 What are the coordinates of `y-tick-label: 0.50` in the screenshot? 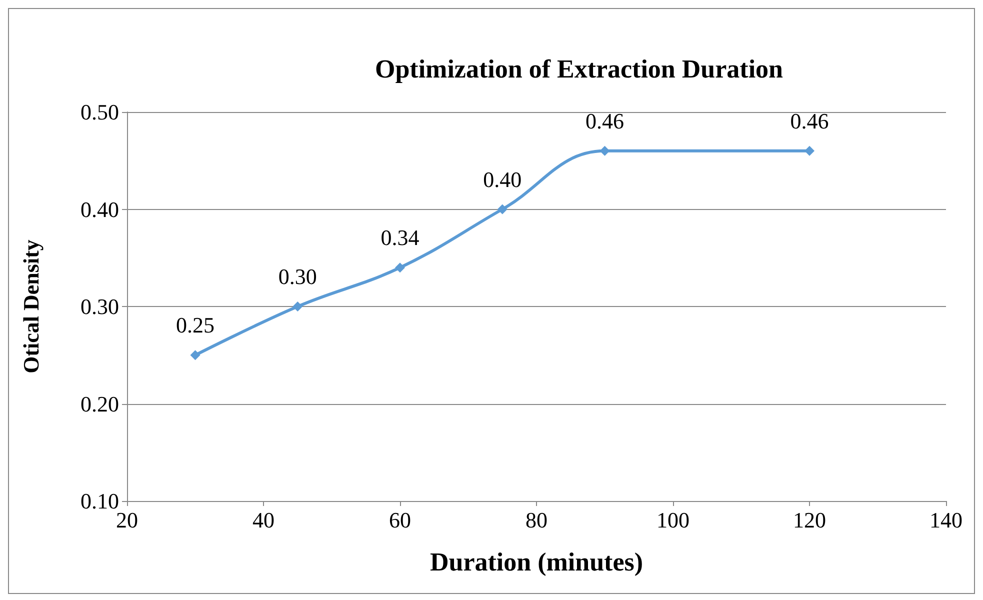 It's located at (99, 112).